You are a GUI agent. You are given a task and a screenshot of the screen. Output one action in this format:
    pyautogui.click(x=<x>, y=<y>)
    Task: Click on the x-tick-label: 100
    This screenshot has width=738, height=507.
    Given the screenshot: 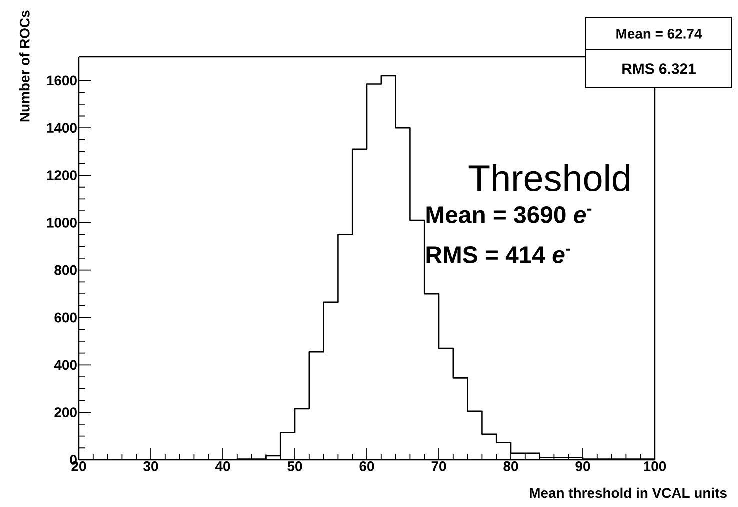 What is the action you would take?
    pyautogui.click(x=655, y=466)
    